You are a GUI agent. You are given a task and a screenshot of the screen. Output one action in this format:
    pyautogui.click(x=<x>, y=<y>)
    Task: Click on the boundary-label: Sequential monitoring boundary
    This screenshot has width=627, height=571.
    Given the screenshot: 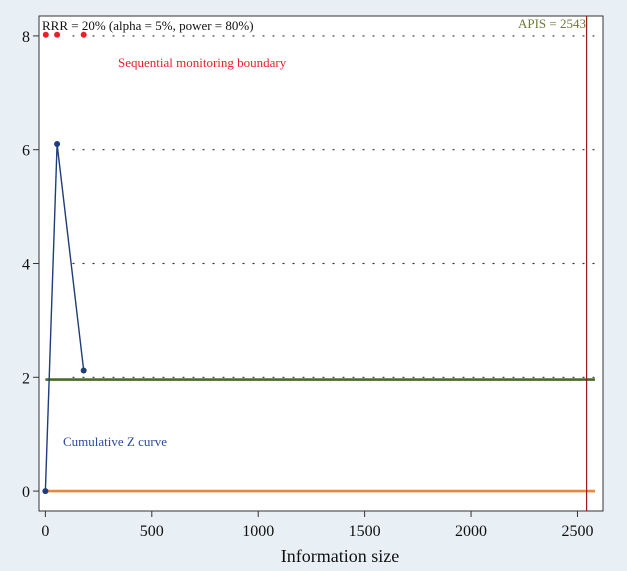 What is the action you would take?
    pyautogui.click(x=202, y=62)
    